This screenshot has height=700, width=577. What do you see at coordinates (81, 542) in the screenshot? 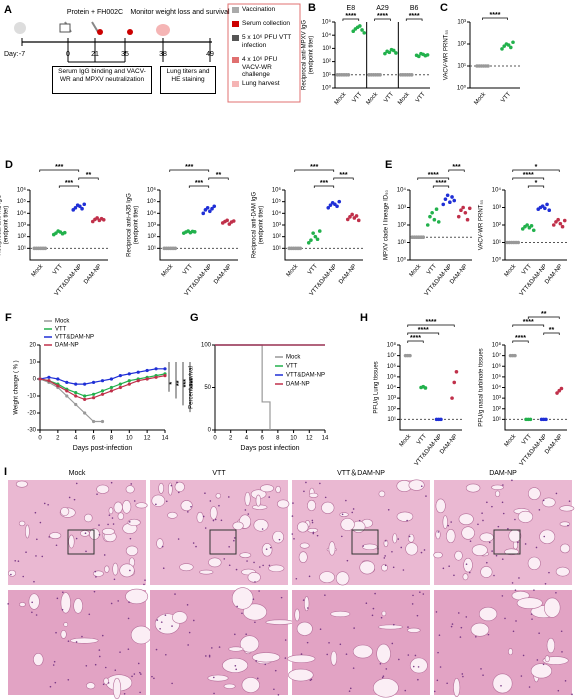
I see `inset-frame` at bounding box center [81, 542].